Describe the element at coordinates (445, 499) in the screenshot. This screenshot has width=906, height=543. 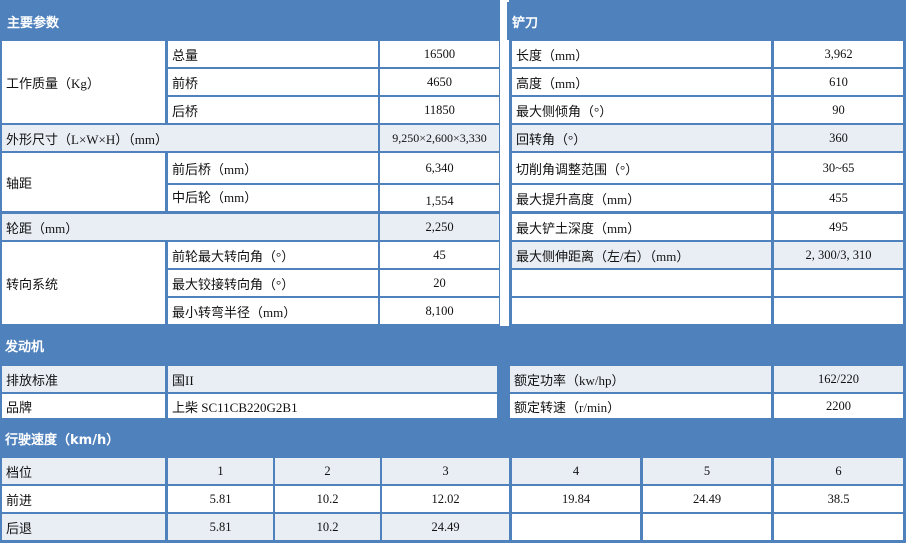
I see `forward-speed: 12.02` at that location.